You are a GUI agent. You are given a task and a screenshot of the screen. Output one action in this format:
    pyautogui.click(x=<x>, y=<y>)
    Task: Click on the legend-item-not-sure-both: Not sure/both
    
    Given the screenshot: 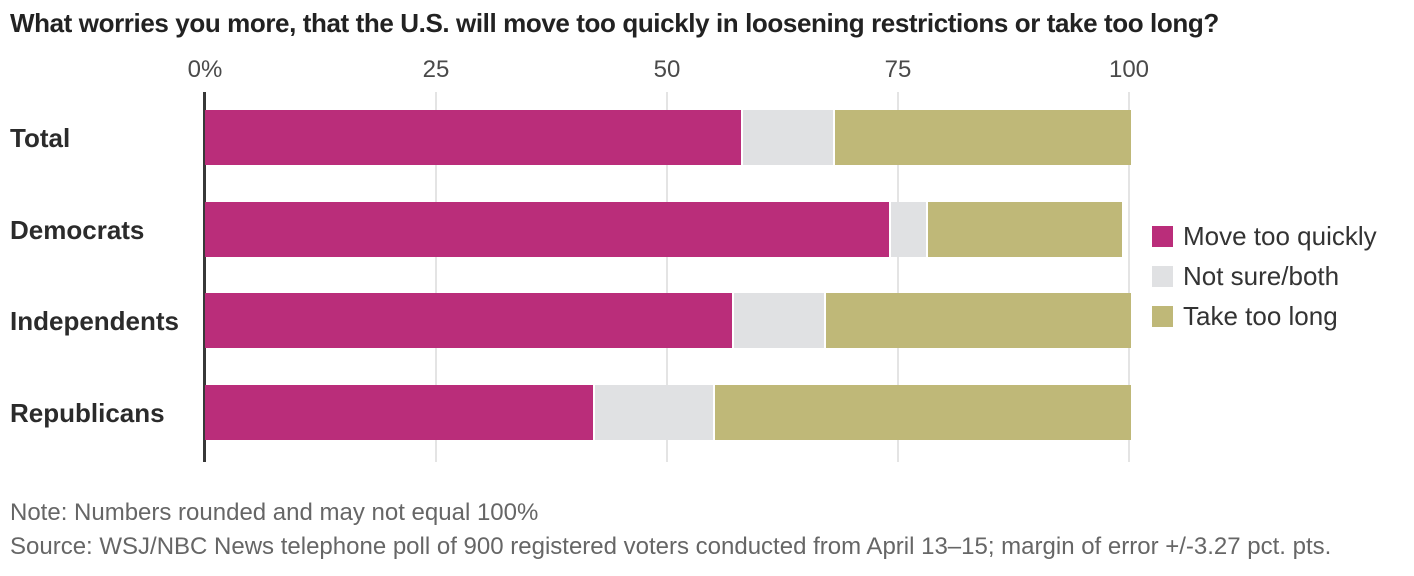 What is the action you would take?
    pyautogui.click(x=1264, y=276)
    